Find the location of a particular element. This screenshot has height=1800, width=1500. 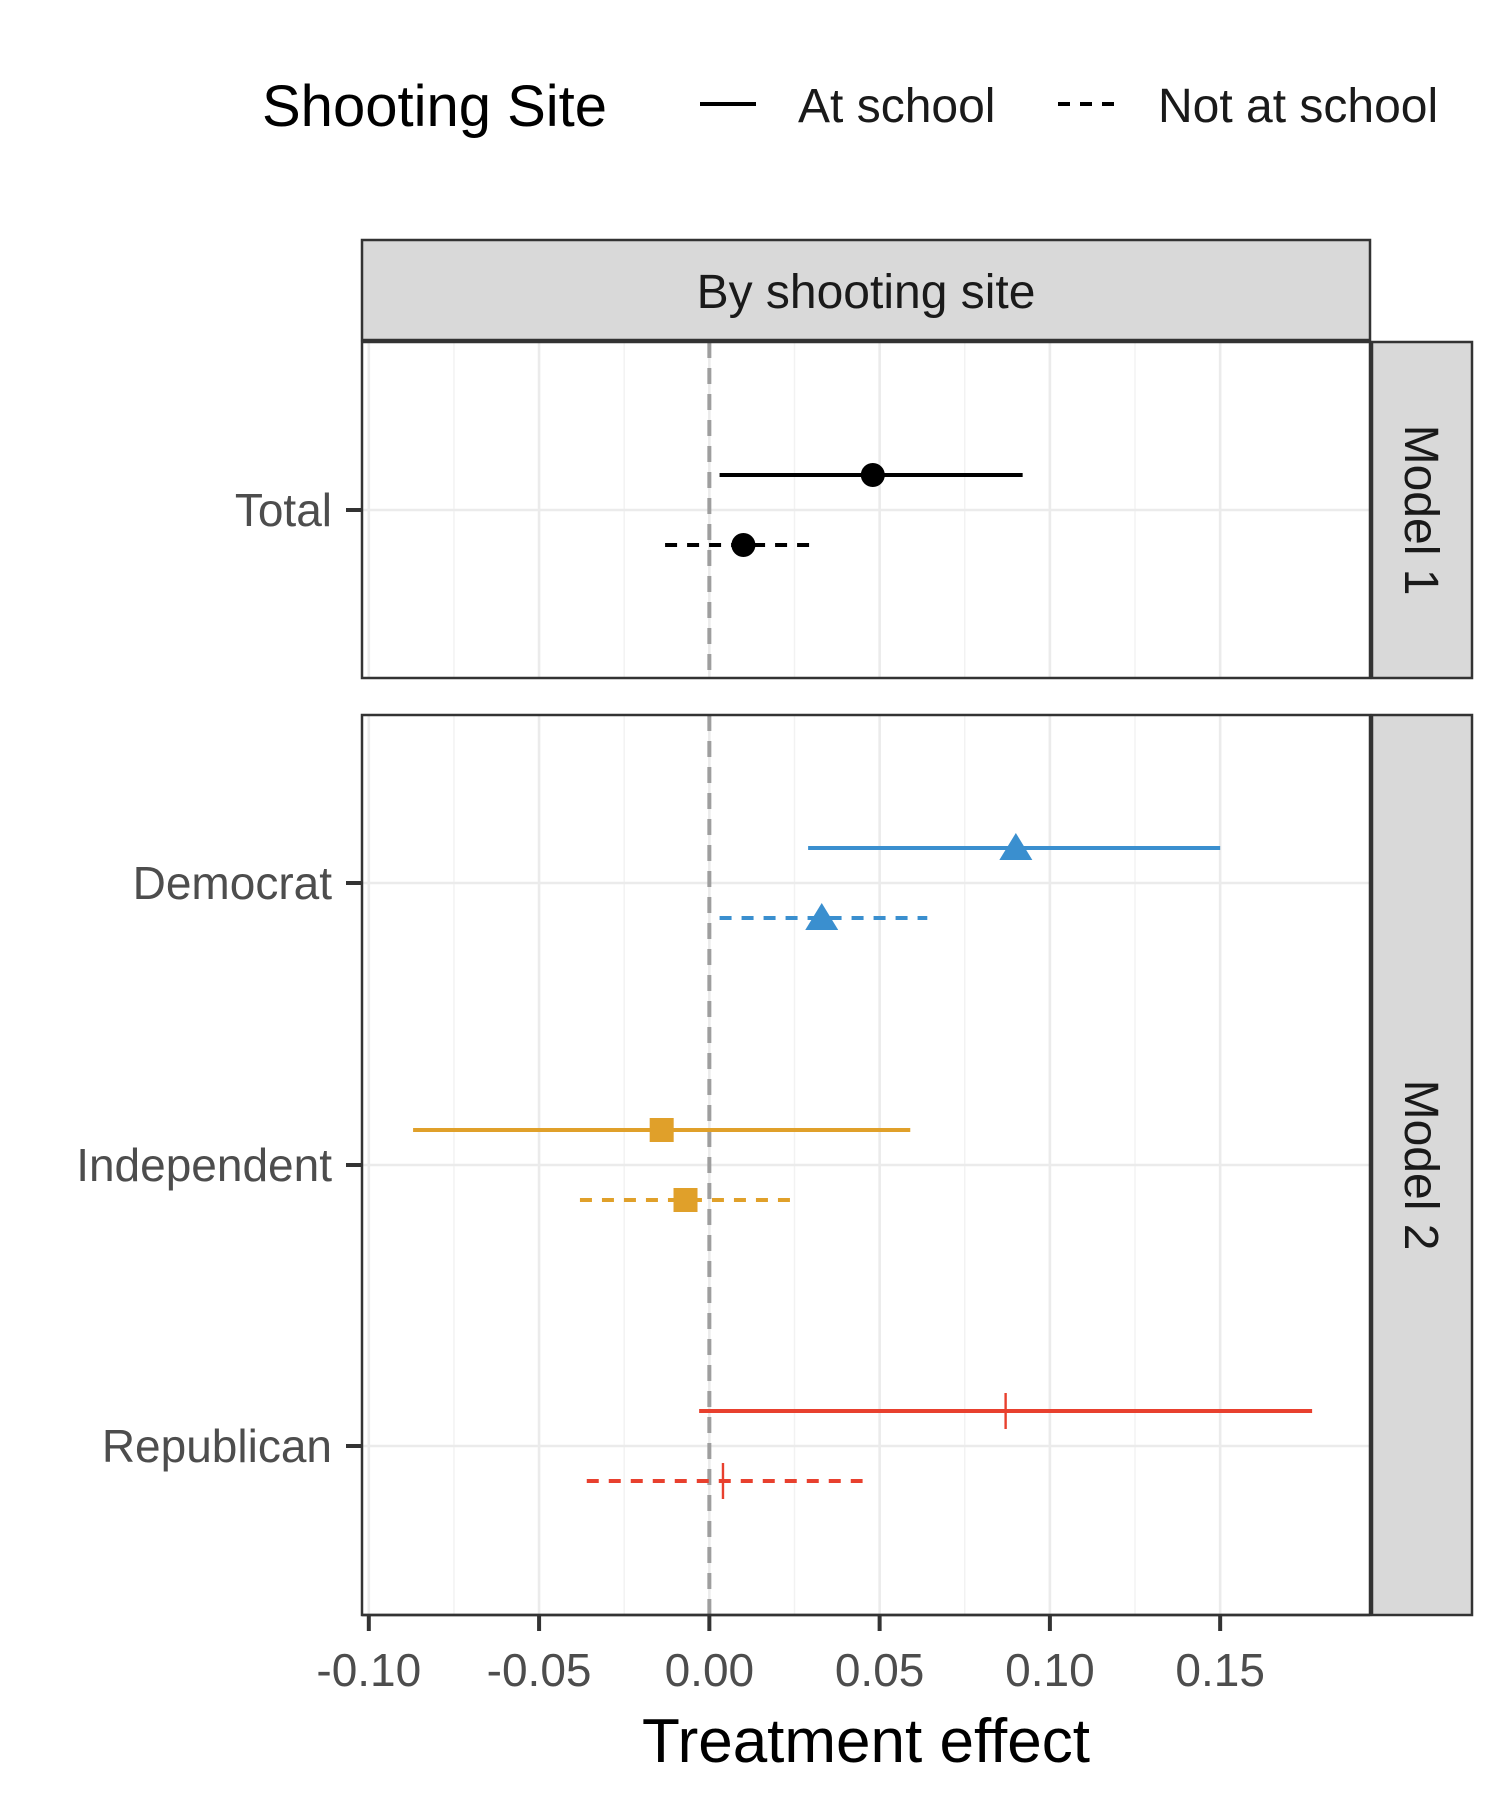

panel-1-strip: Model 1 is located at coordinates (1422, 510).